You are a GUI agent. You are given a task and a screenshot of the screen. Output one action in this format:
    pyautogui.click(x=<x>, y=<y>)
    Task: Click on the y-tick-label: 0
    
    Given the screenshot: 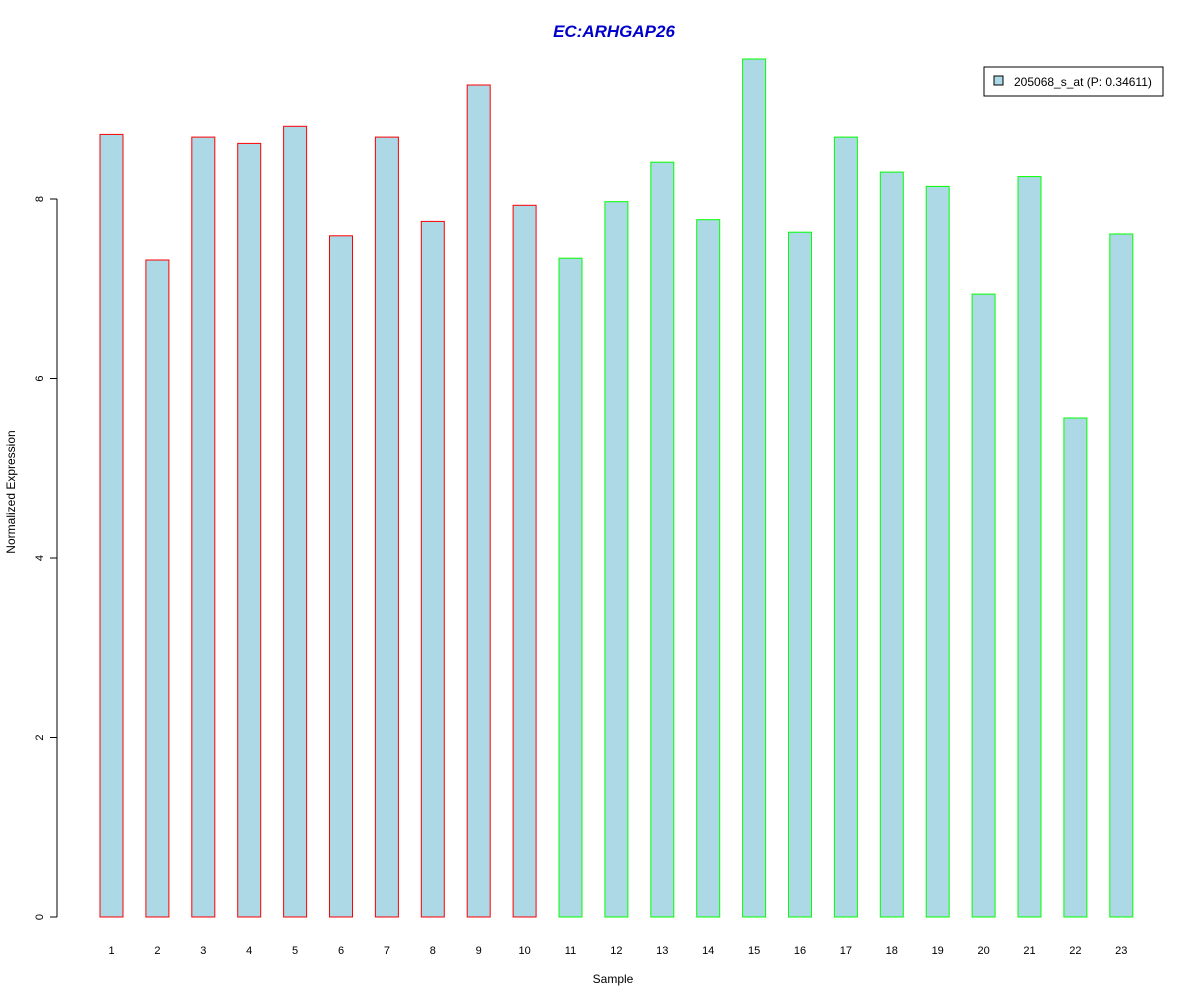 What is the action you would take?
    pyautogui.click(x=40, y=917)
    